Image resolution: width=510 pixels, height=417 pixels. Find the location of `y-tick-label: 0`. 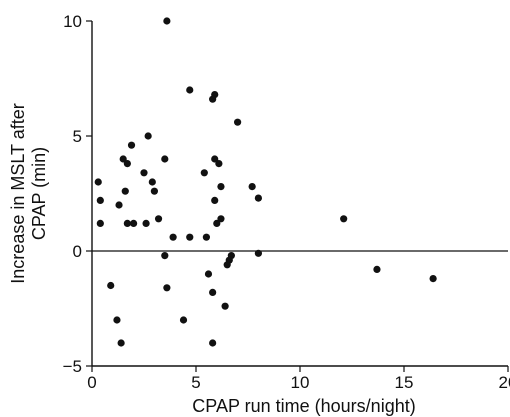

y-tick-label: 0 is located at coordinates (77, 251).